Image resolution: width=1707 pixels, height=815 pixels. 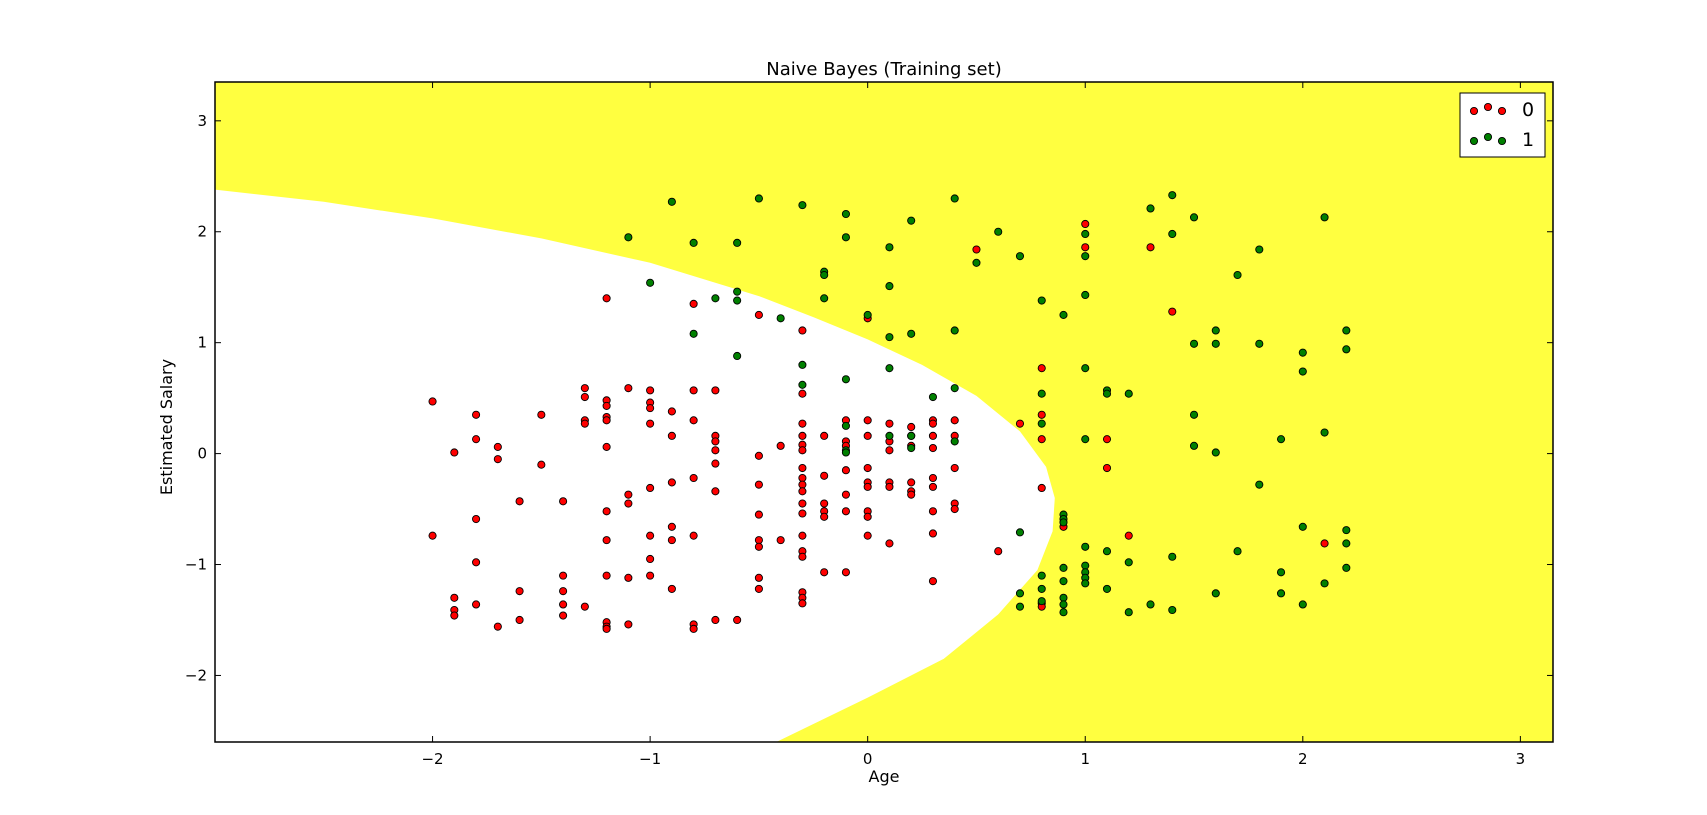 What do you see at coordinates (884, 776) in the screenshot?
I see `x-axis-label: Age` at bounding box center [884, 776].